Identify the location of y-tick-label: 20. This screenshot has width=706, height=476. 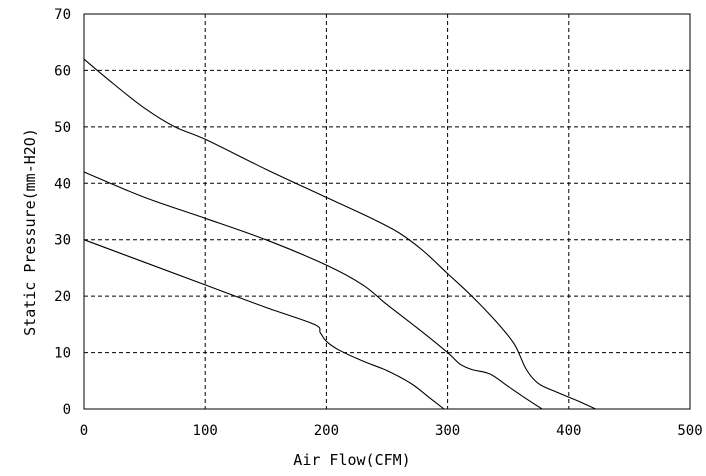
(62, 297).